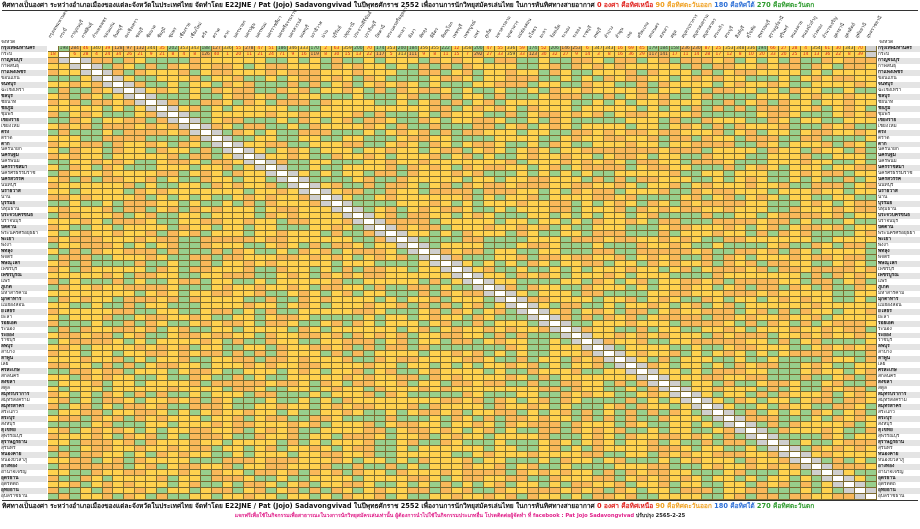 The image size is (920, 529). I want to click on column-header-label: เลย, so click(630, 35).